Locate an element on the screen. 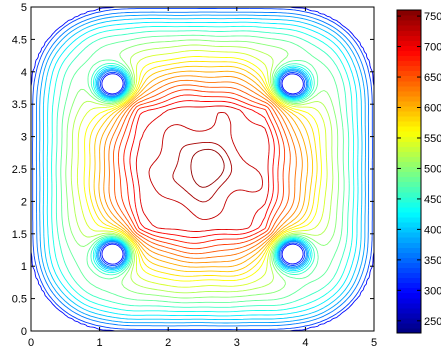  colorbar-tick-label: 500 is located at coordinates (432, 169).